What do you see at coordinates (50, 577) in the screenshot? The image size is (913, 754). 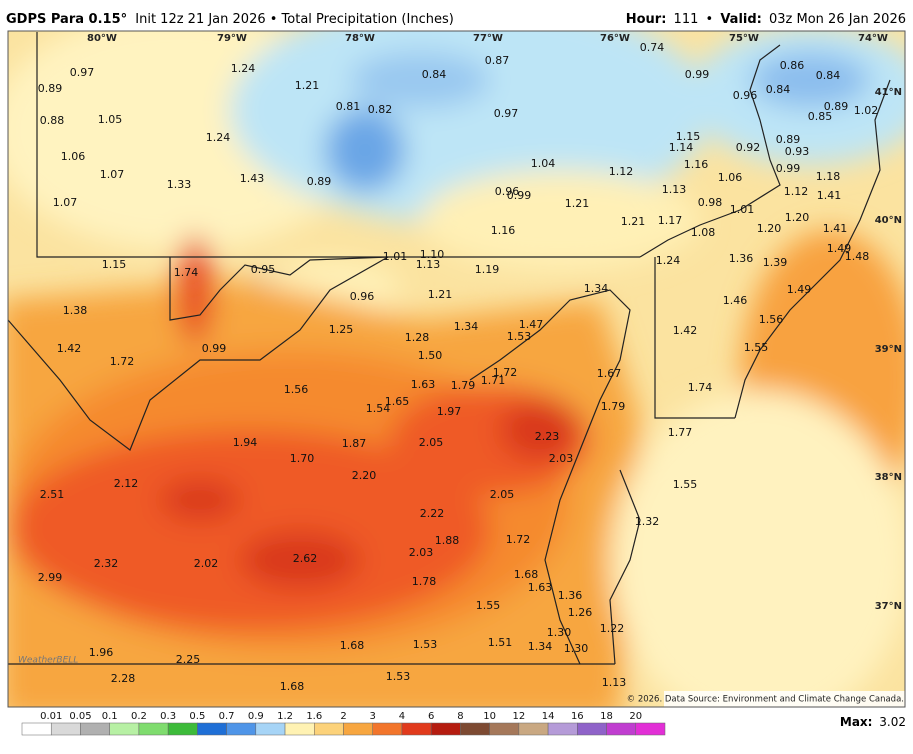 I see `precip-label: 2.99` at bounding box center [50, 577].